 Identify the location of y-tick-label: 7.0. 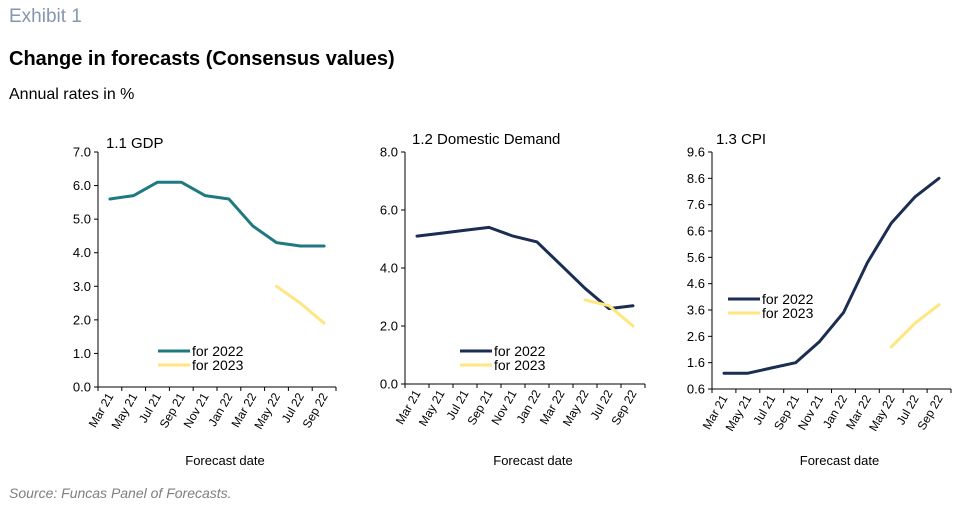
(82, 152).